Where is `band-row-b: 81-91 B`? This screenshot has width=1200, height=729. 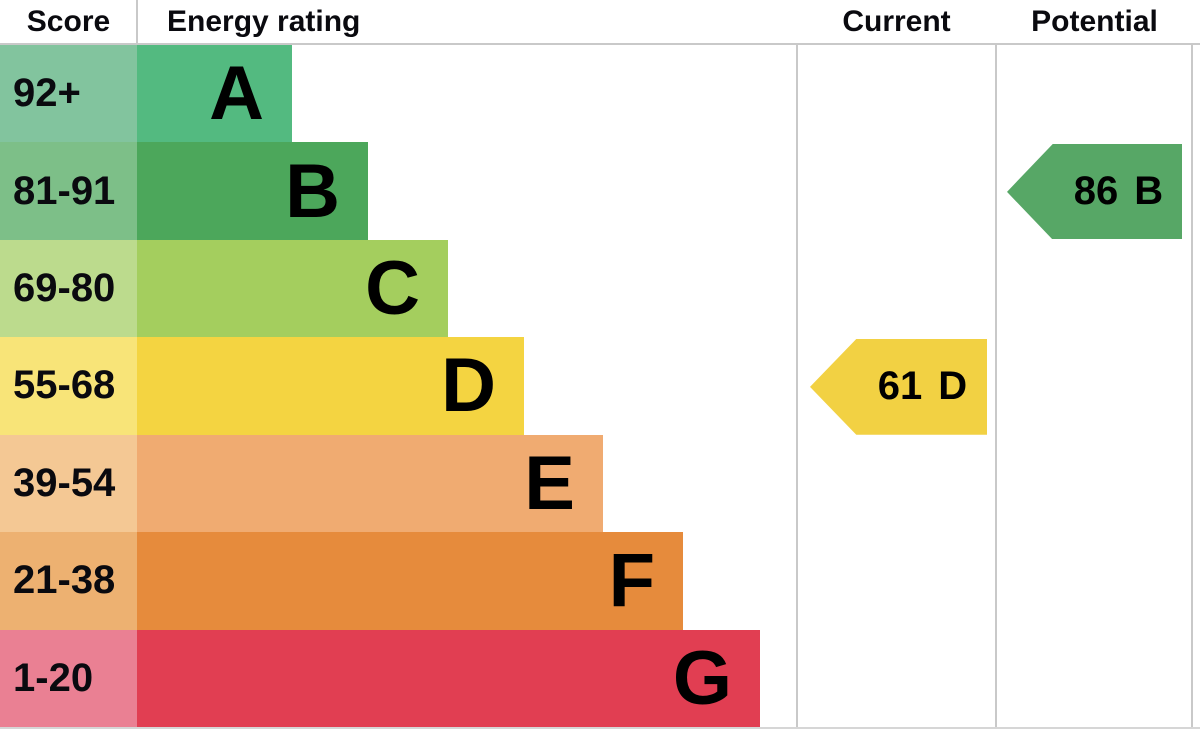 band-row-b: 81-91 B is located at coordinates (600, 191).